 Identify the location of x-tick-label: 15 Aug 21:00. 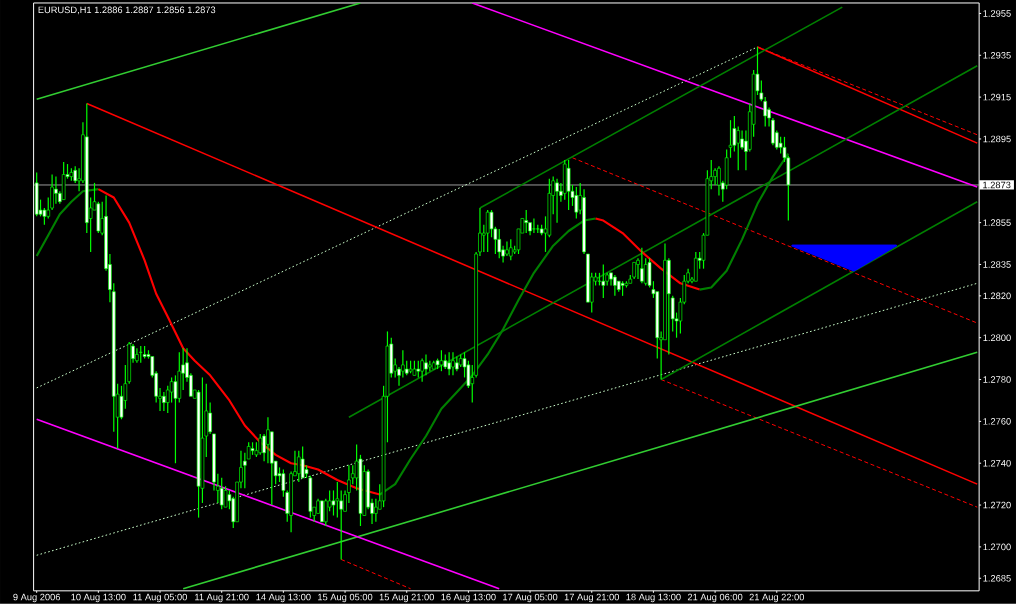
(407, 598).